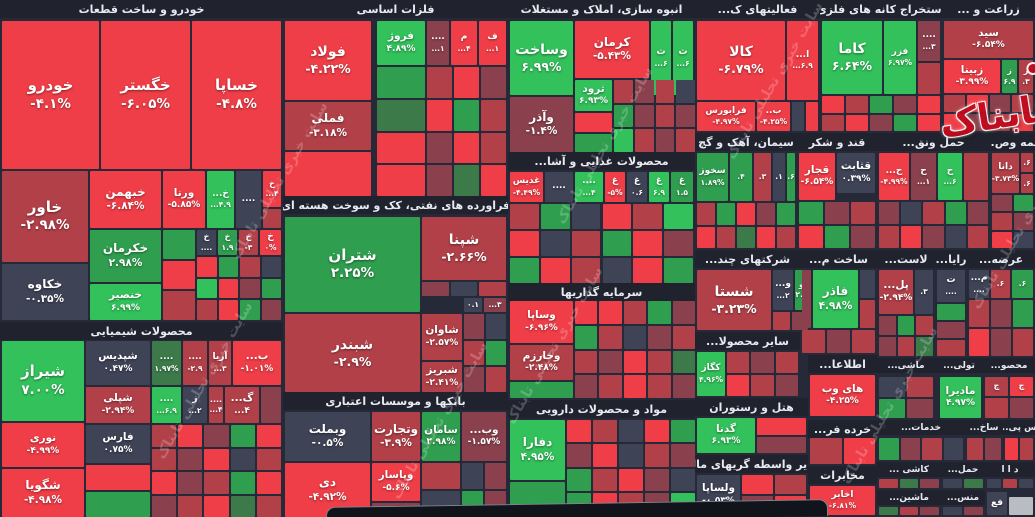 The width and height of the screenshot is (1035, 517). What do you see at coordinates (125, 199) in the screenshot?
I see `stock-tile: خبهمن -۶.۸۴%` at bounding box center [125, 199].